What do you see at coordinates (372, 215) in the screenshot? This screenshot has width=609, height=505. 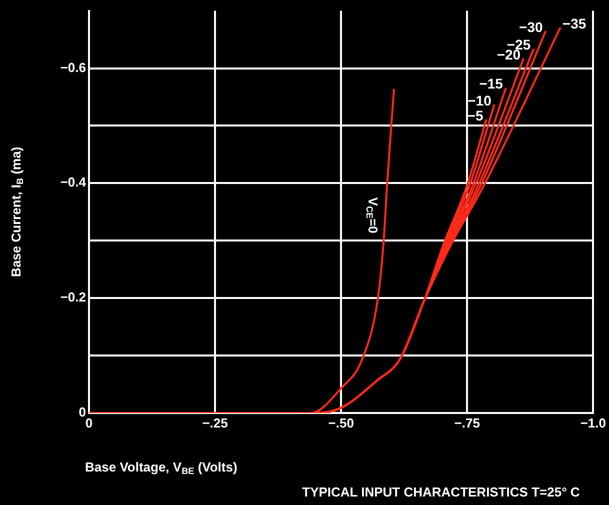 I see `text: VCE=0` at bounding box center [372, 215].